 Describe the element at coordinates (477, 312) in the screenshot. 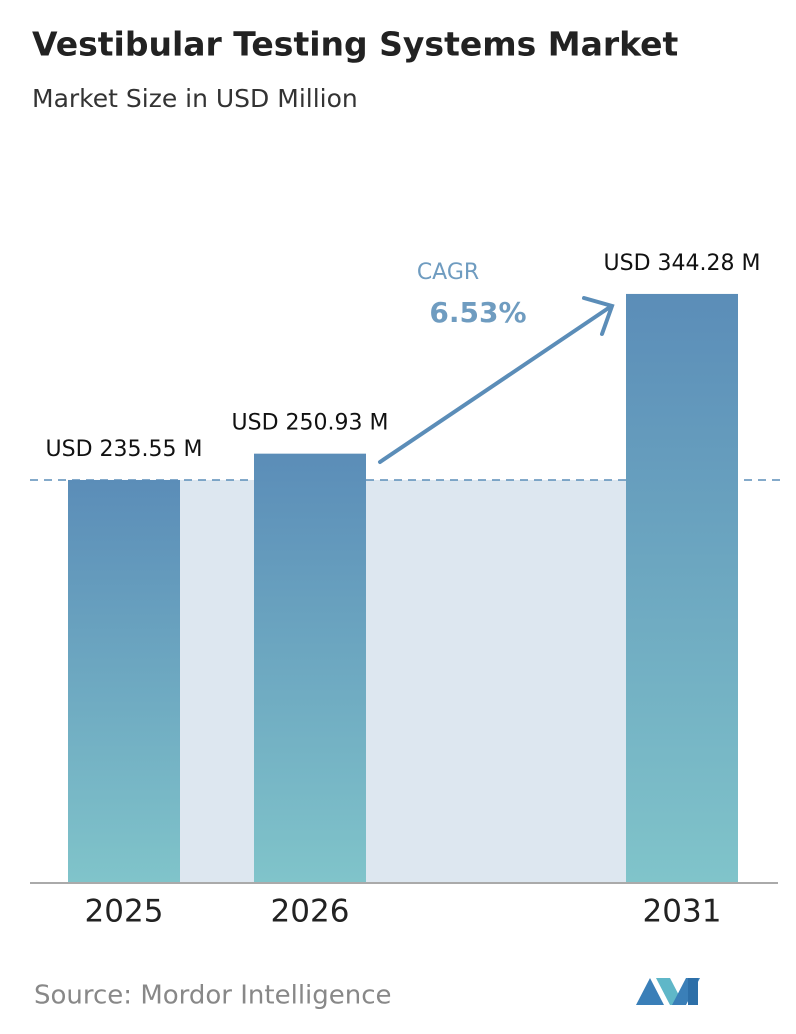

I see `cagr-value: 6.53%` at that location.